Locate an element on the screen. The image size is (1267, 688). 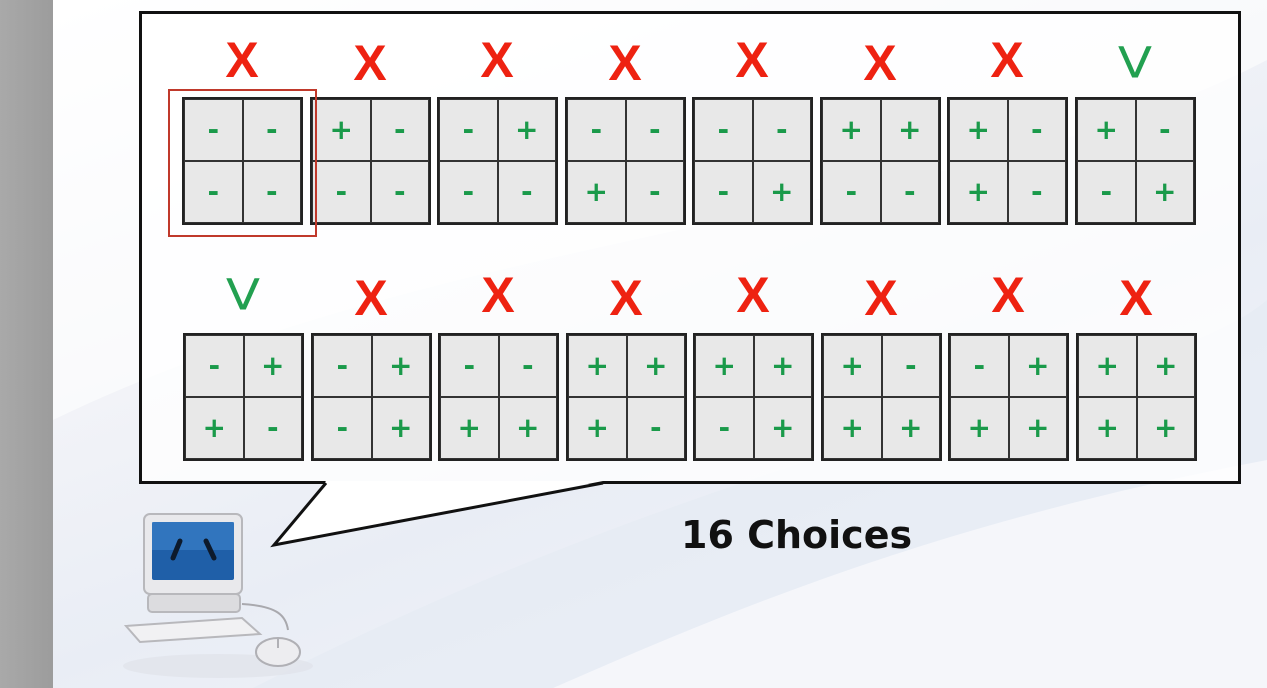
choice-grid: + - - + is located at coordinates (1135, 161).